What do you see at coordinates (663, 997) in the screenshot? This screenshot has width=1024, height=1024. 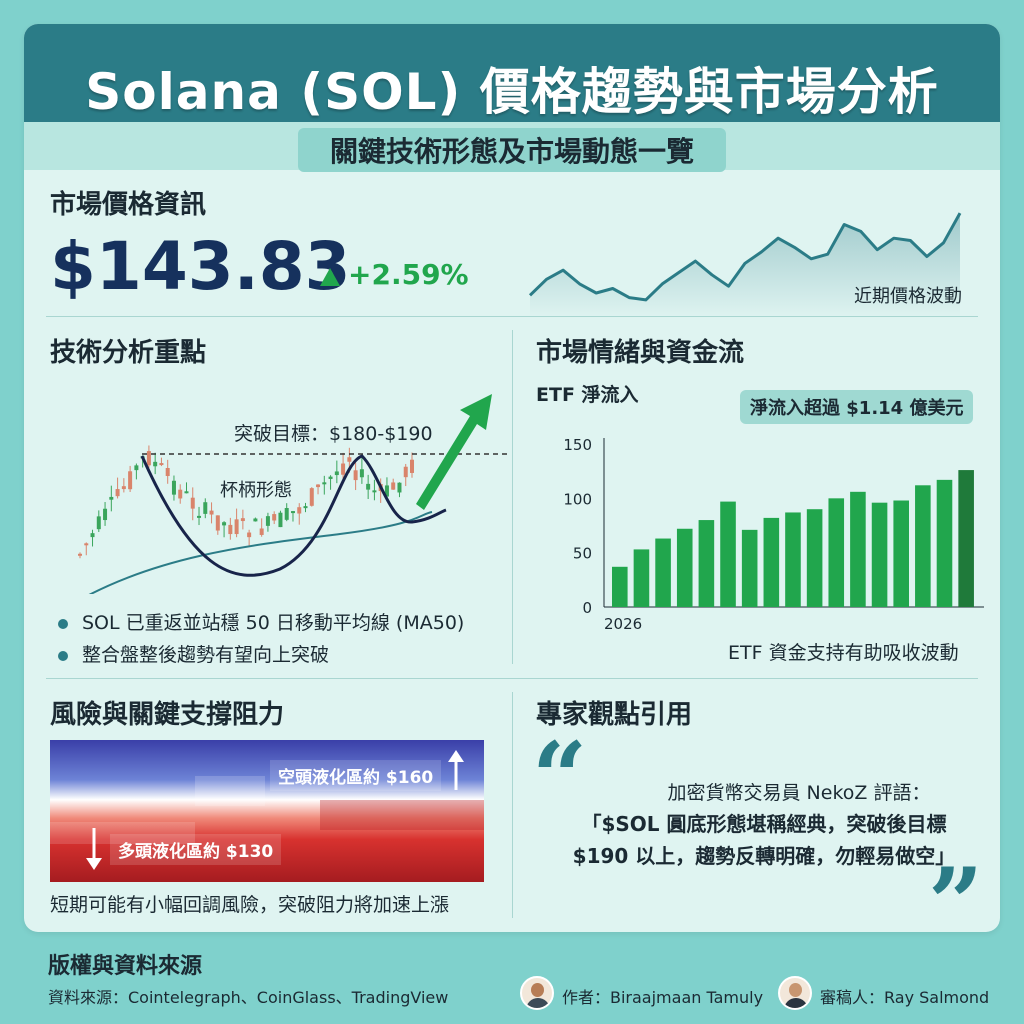 I see `author-name: 作者：Biraajmaan Tamuly` at bounding box center [663, 997].